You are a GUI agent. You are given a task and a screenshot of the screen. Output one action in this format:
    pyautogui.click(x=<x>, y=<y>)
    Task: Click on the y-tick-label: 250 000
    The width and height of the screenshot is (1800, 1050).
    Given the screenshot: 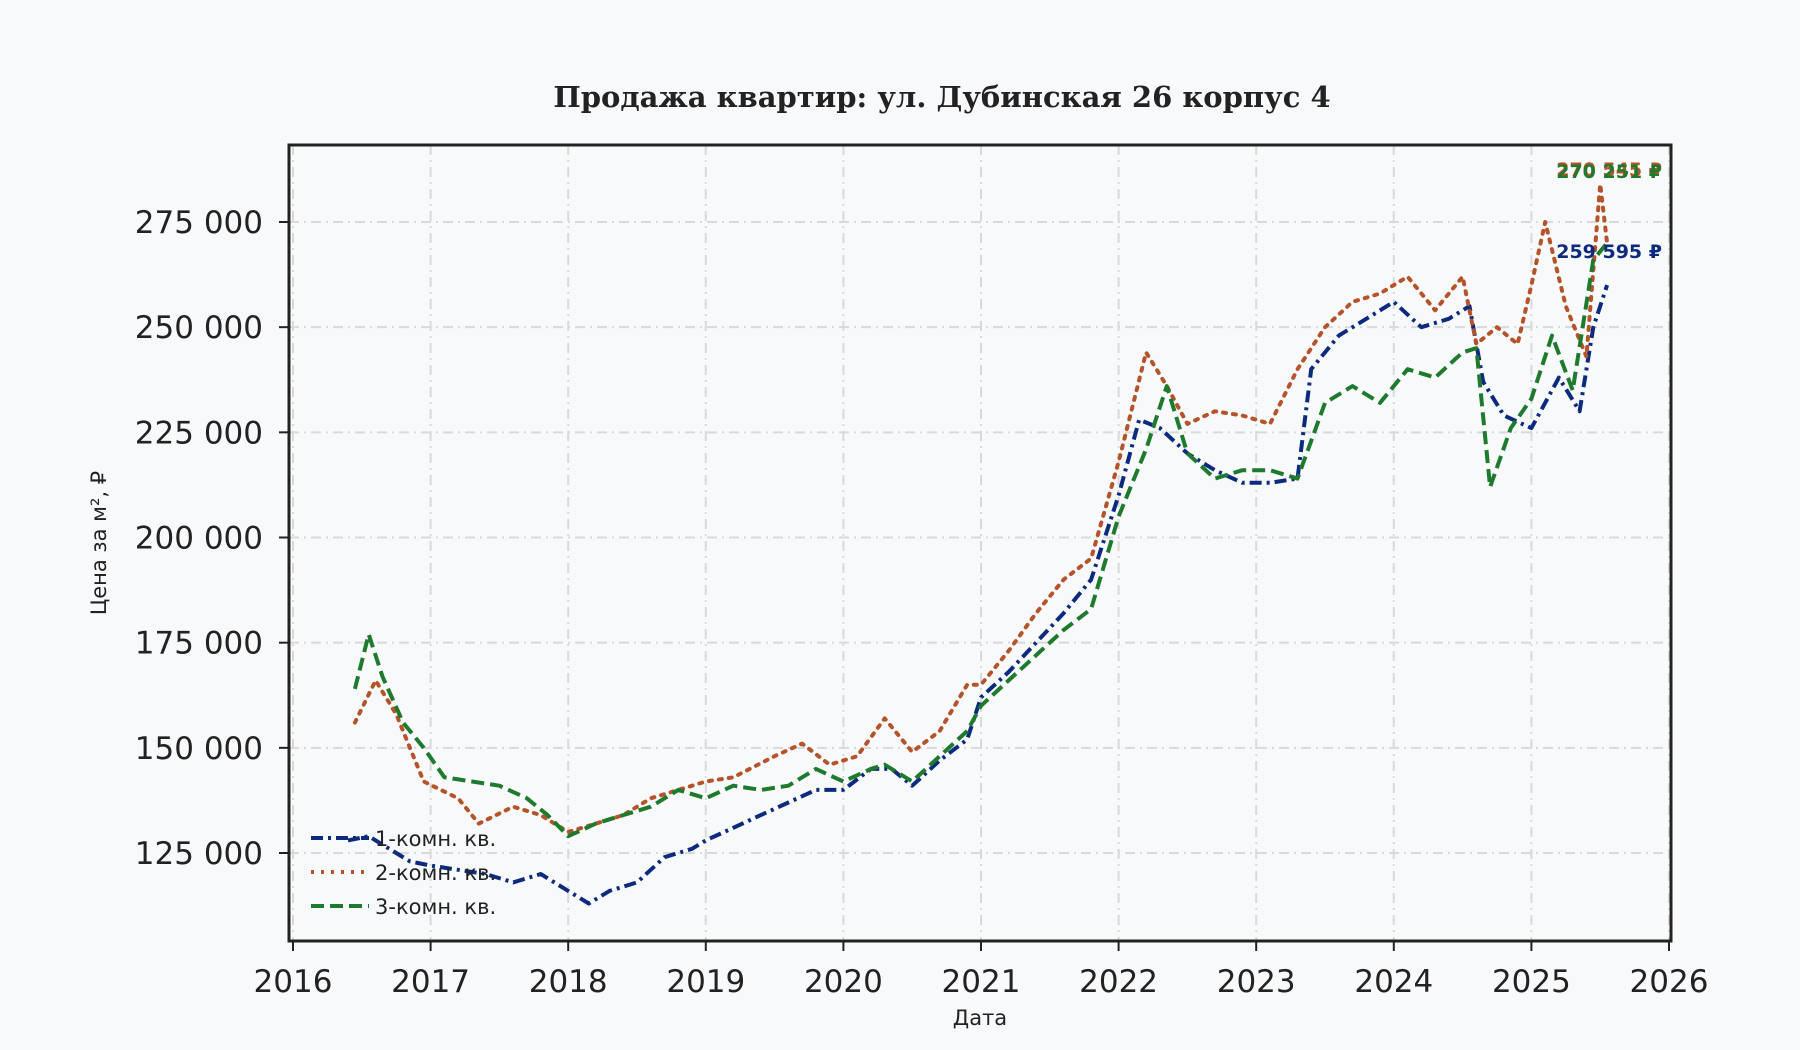 What is the action you would take?
    pyautogui.click(x=199, y=328)
    